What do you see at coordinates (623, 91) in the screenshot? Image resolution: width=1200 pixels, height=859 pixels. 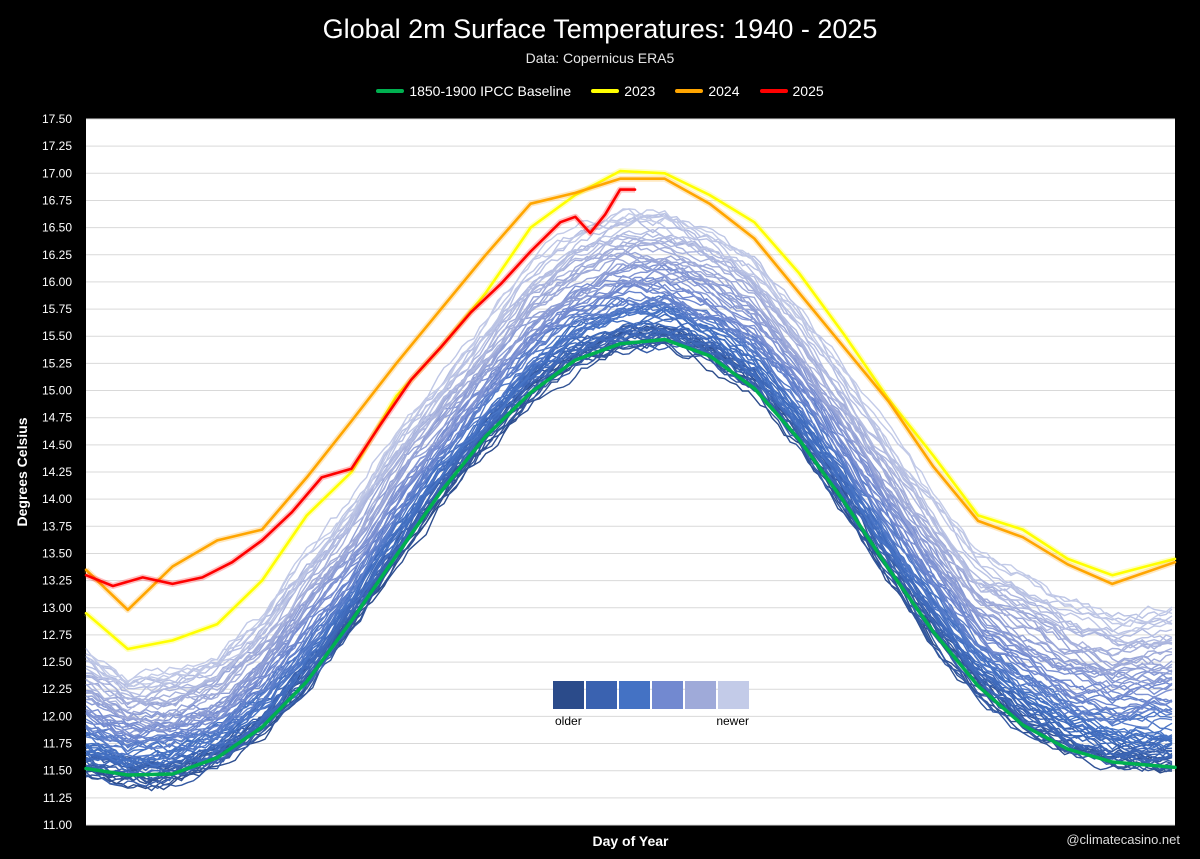 I see `legend-item-2023: 2023` at bounding box center [623, 91].